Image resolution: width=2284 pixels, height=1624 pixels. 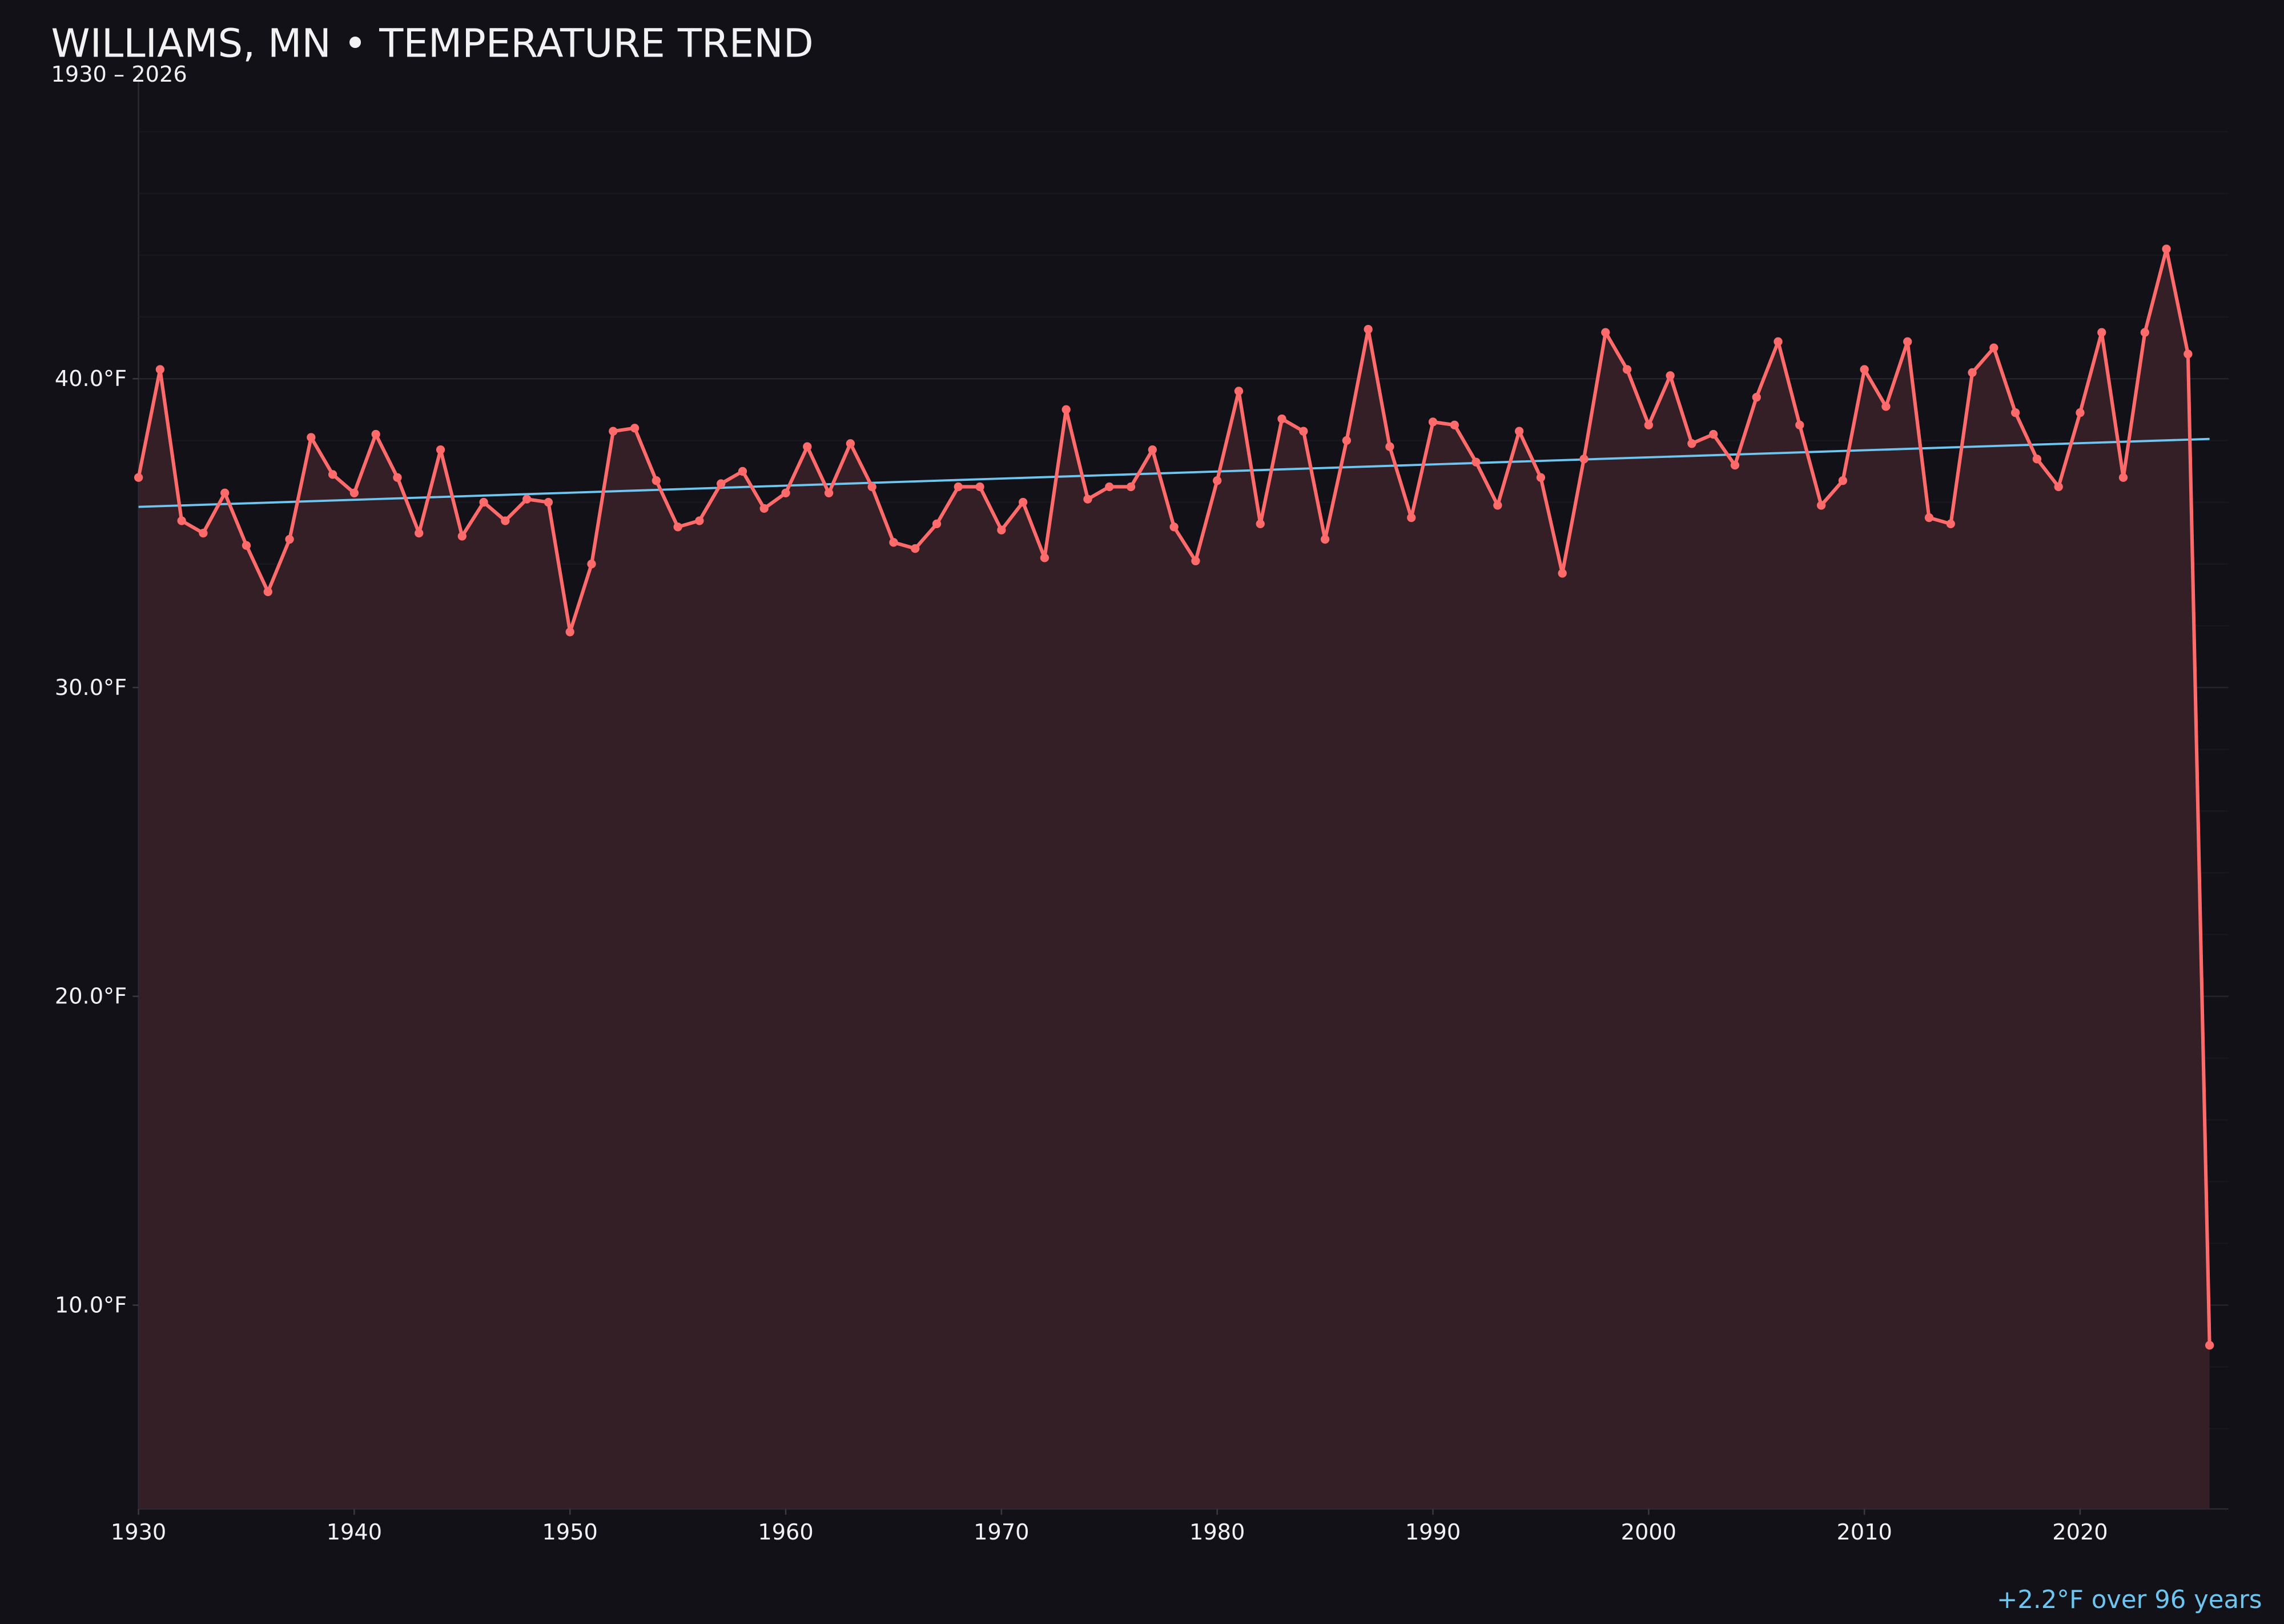 What do you see at coordinates (1217, 480) in the screenshot?
I see `data-point-1980` at bounding box center [1217, 480].